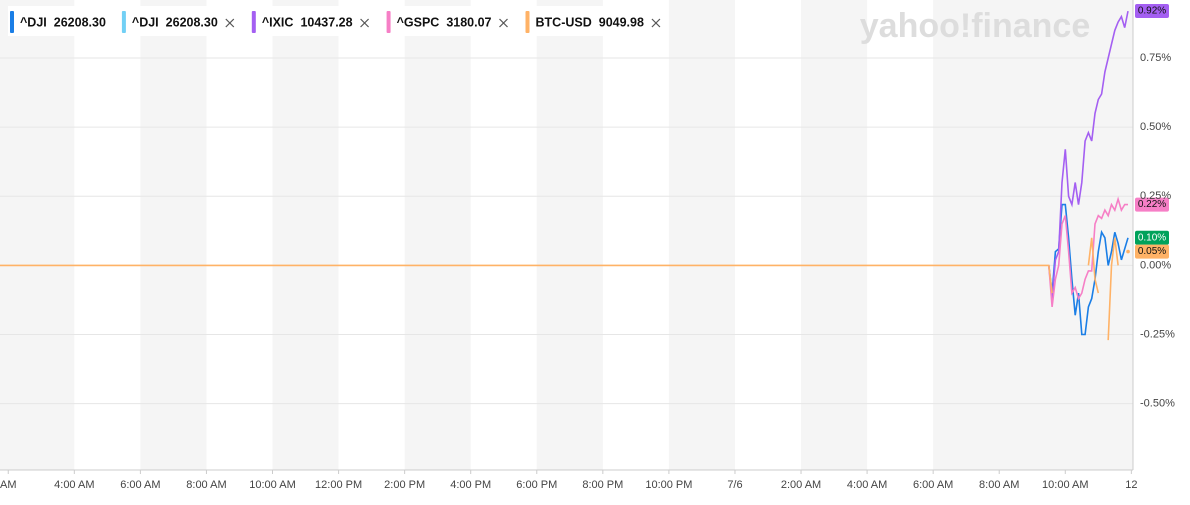  Describe the element at coordinates (1157, 334) in the screenshot. I see `y-tick-label: -0.25%` at that location.